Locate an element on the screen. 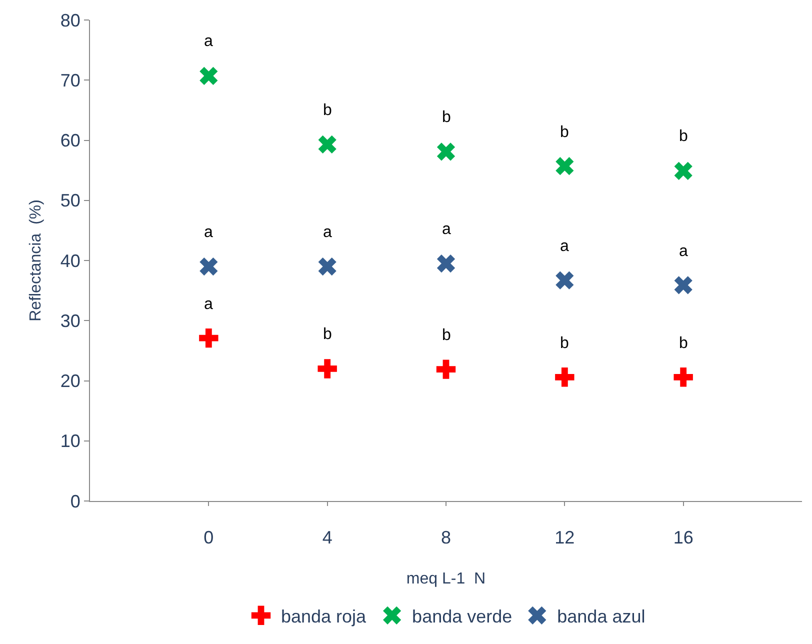 This screenshot has width=812, height=644. x-tick-label: 4 is located at coordinates (327, 538).